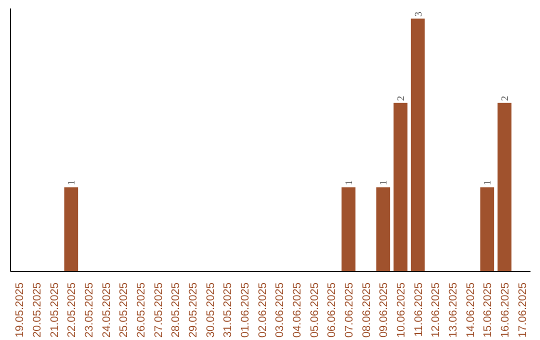  I want to click on x-tick-label: 25.05.2025, so click(124, 310).